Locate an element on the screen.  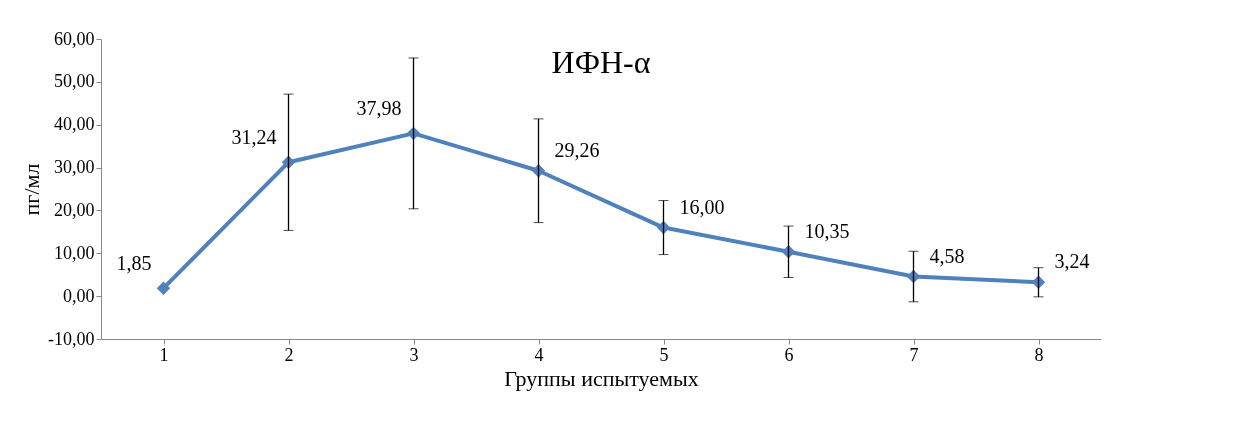
y-tick-label: 40,00 is located at coordinates (74, 124).